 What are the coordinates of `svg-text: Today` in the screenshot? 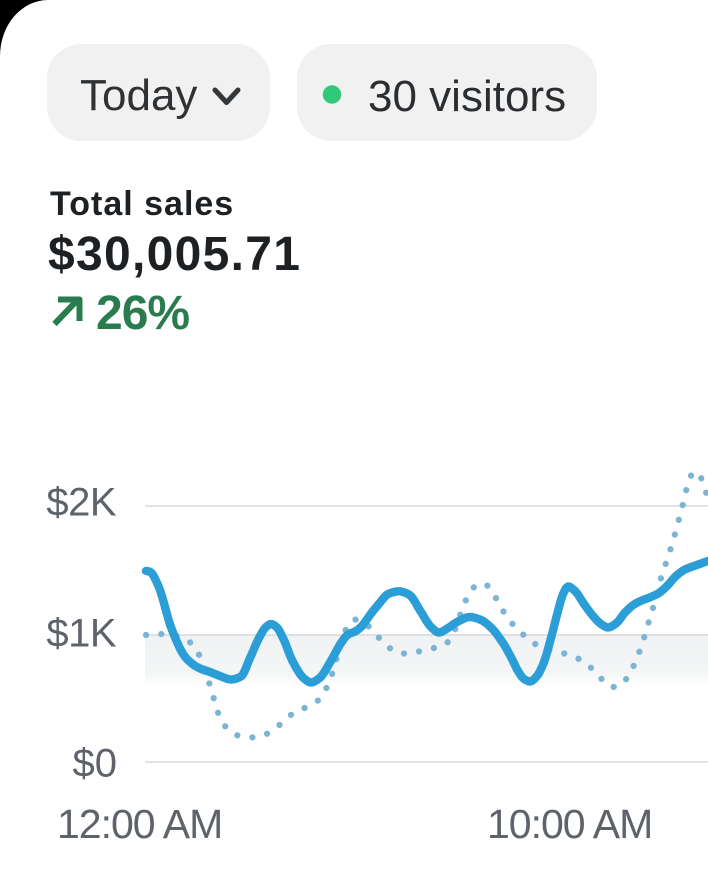 It's located at (138, 95).